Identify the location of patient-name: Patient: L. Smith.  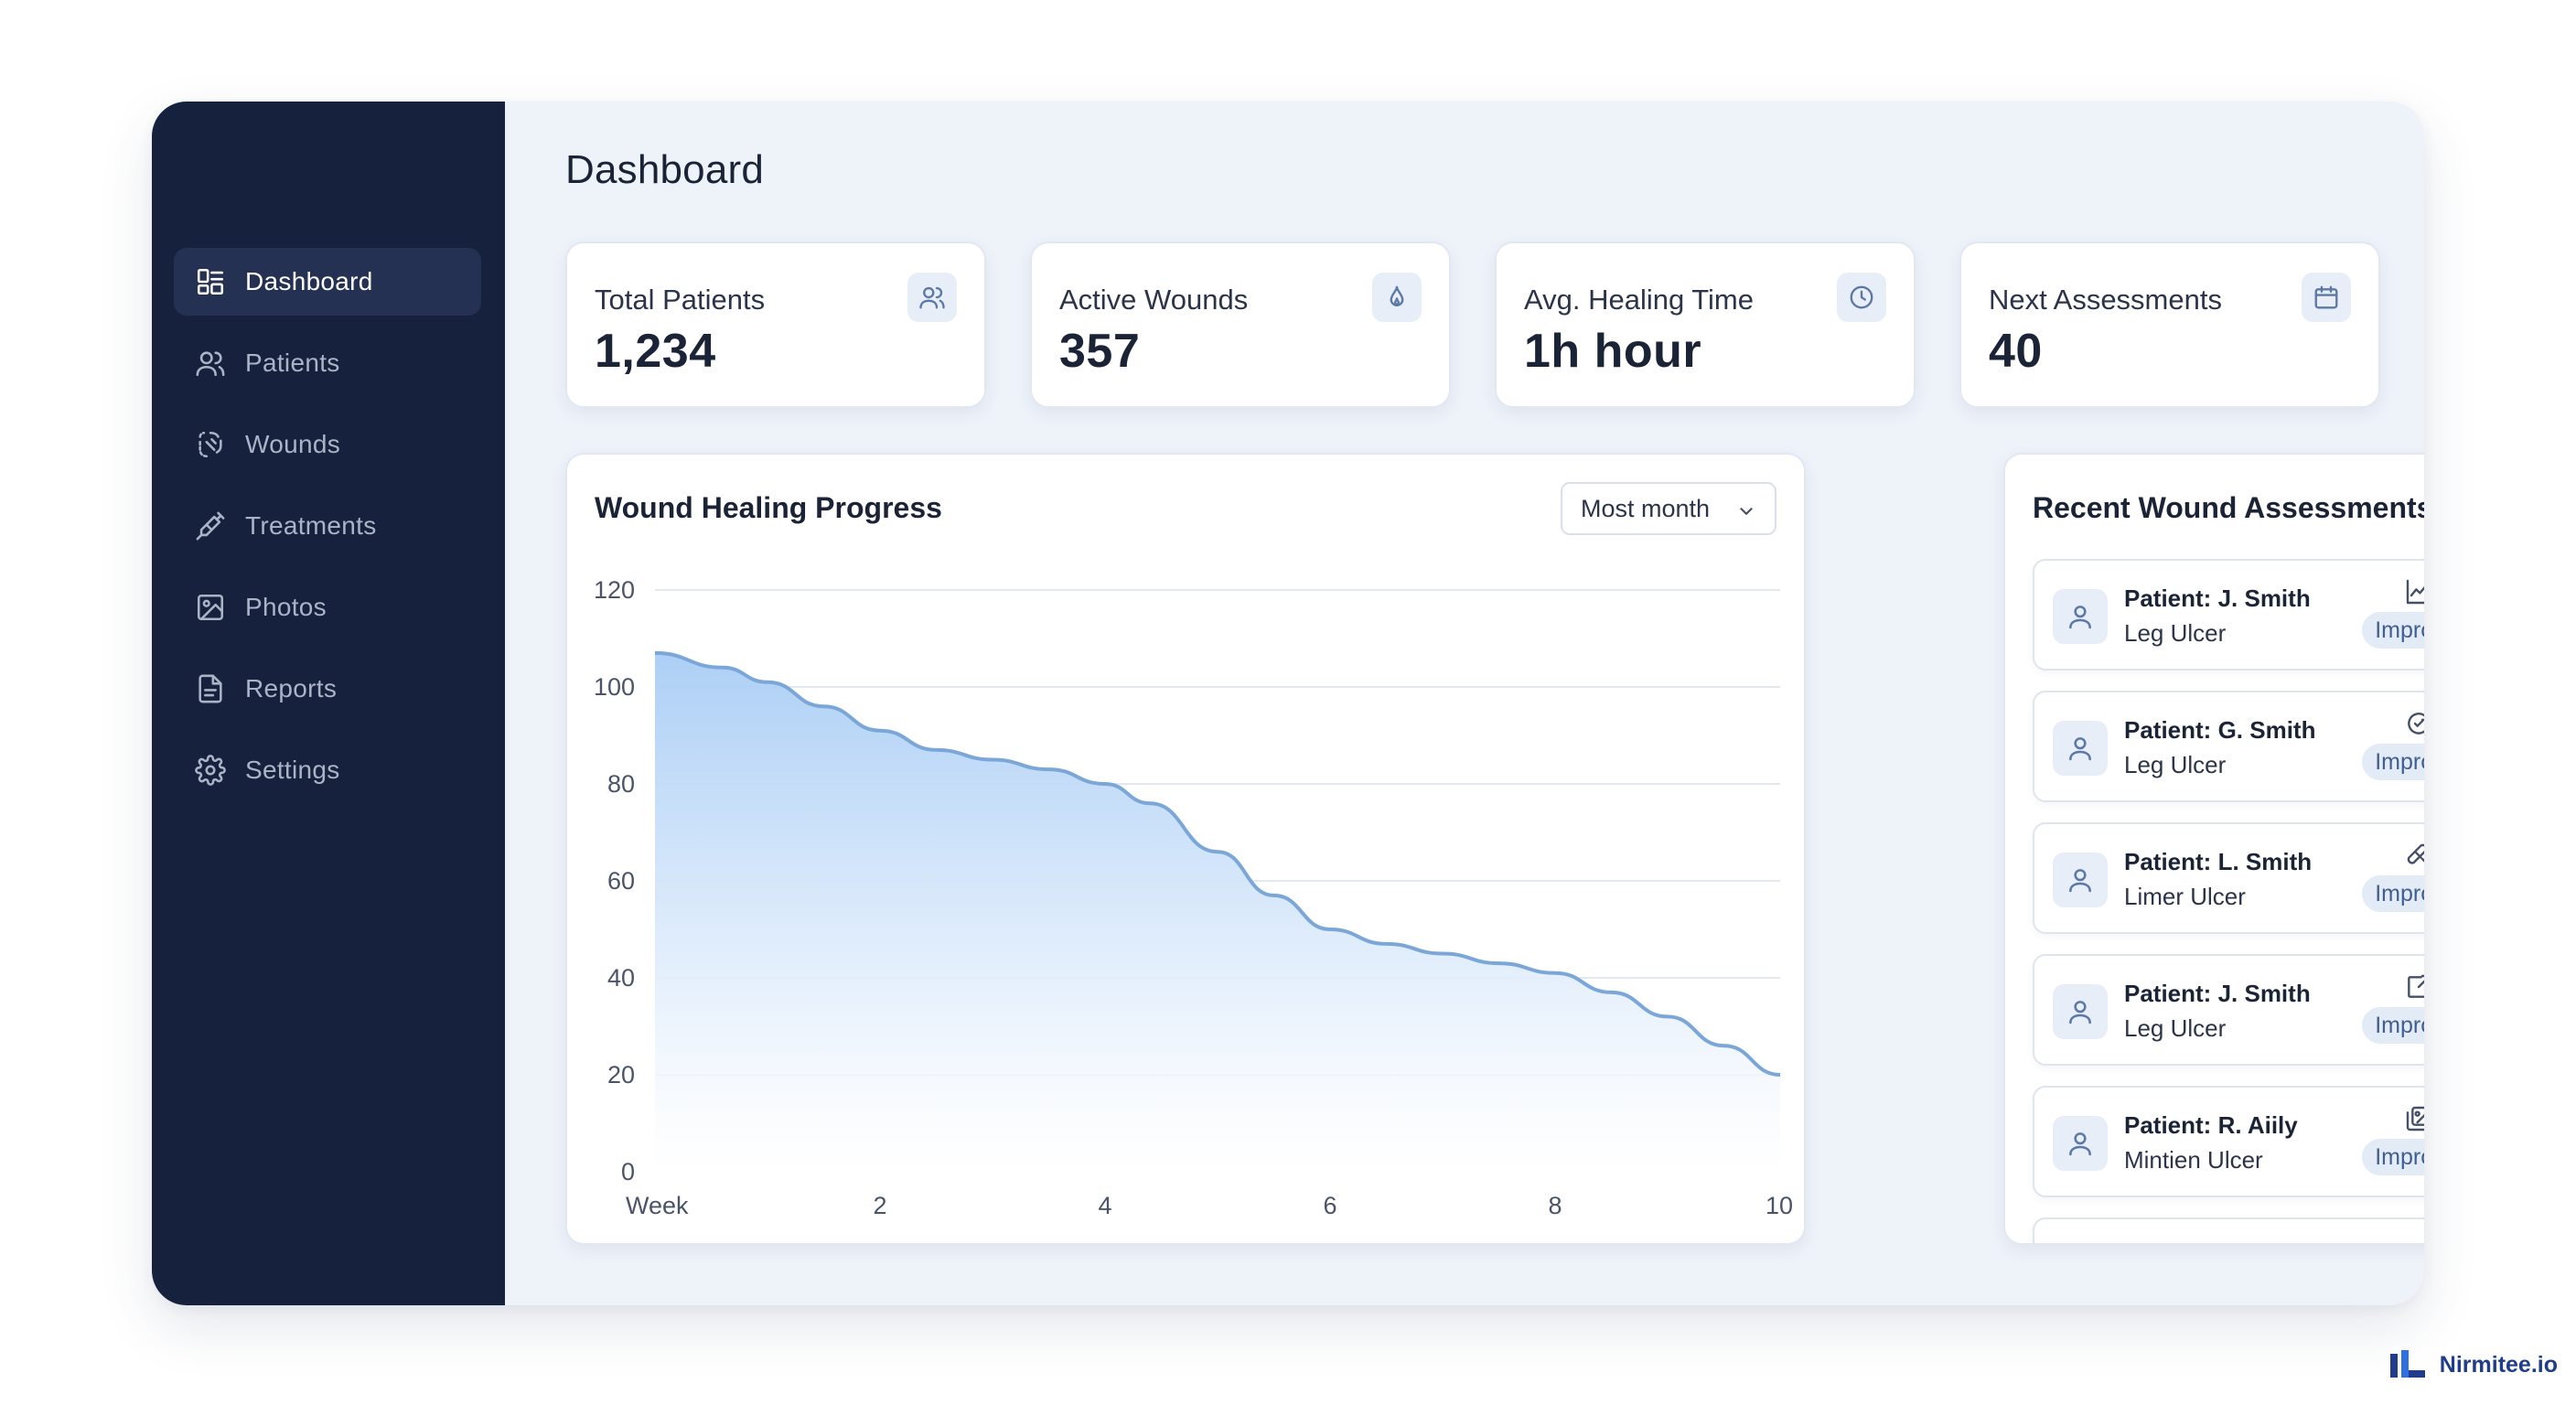
(2219, 862).